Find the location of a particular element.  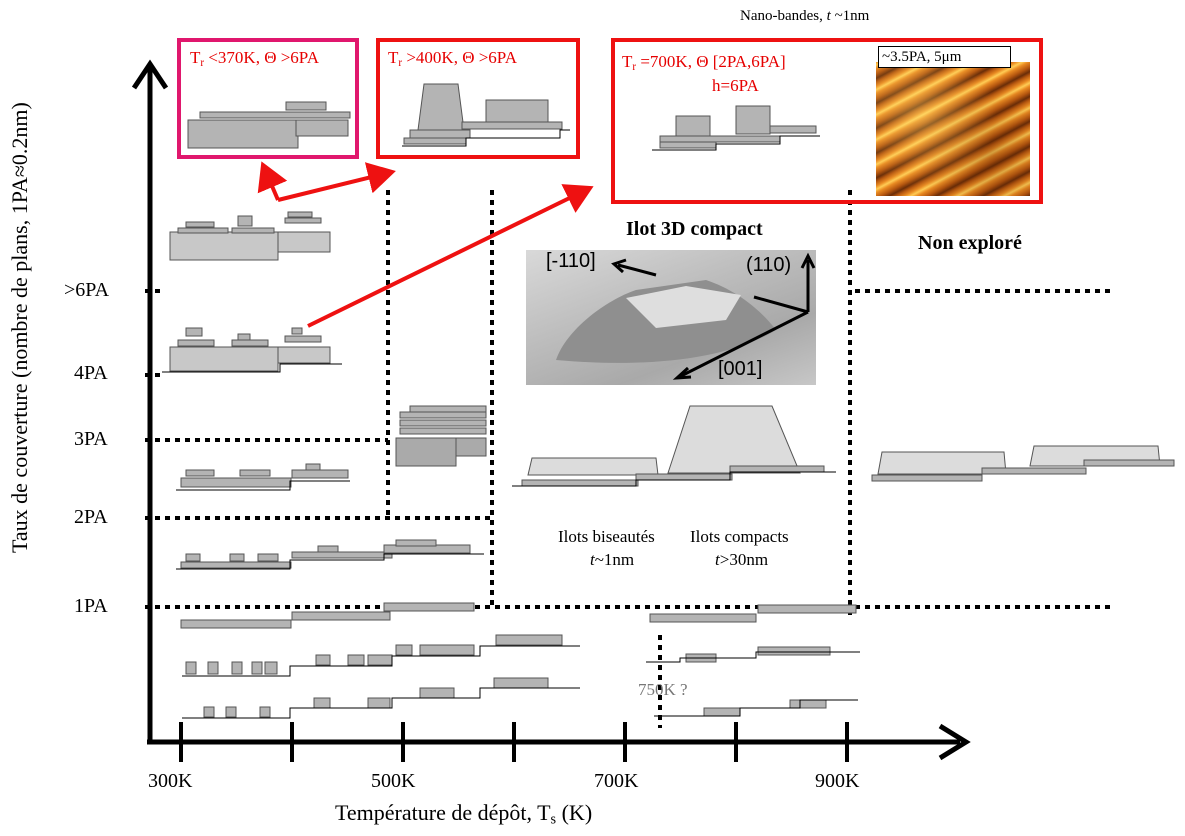

y-tick-4pa: 4PA is located at coordinates (91, 373).